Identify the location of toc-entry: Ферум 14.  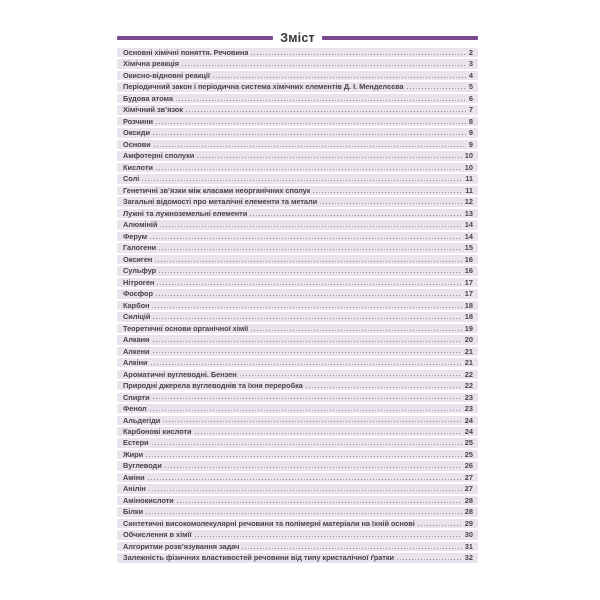
(297, 236).